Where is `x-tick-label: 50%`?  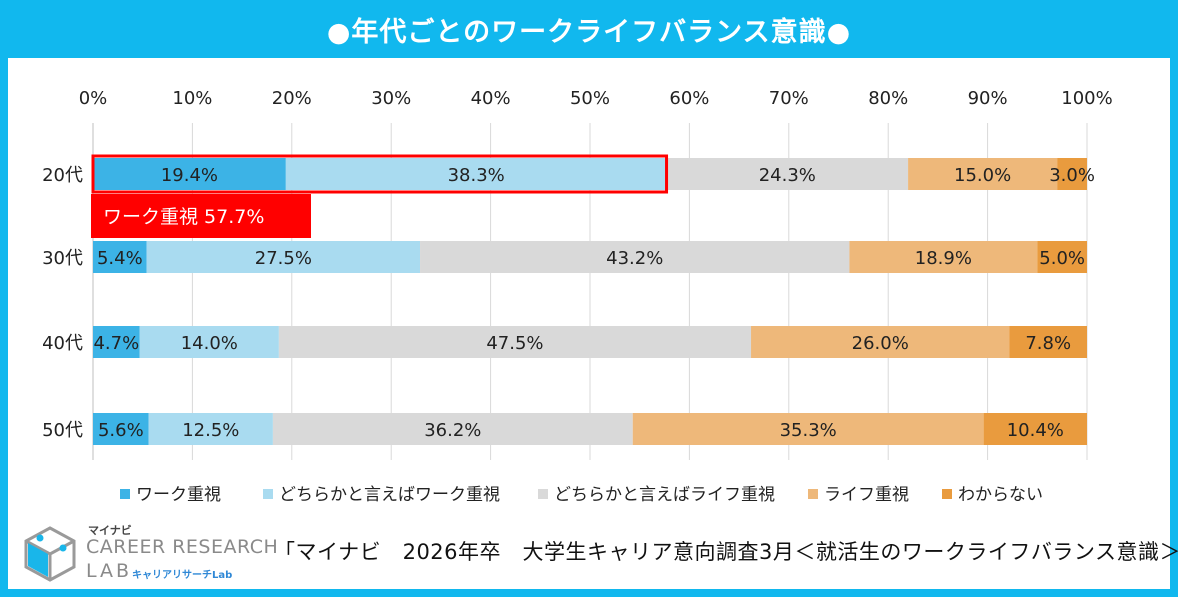
x-tick-label: 50% is located at coordinates (590, 98).